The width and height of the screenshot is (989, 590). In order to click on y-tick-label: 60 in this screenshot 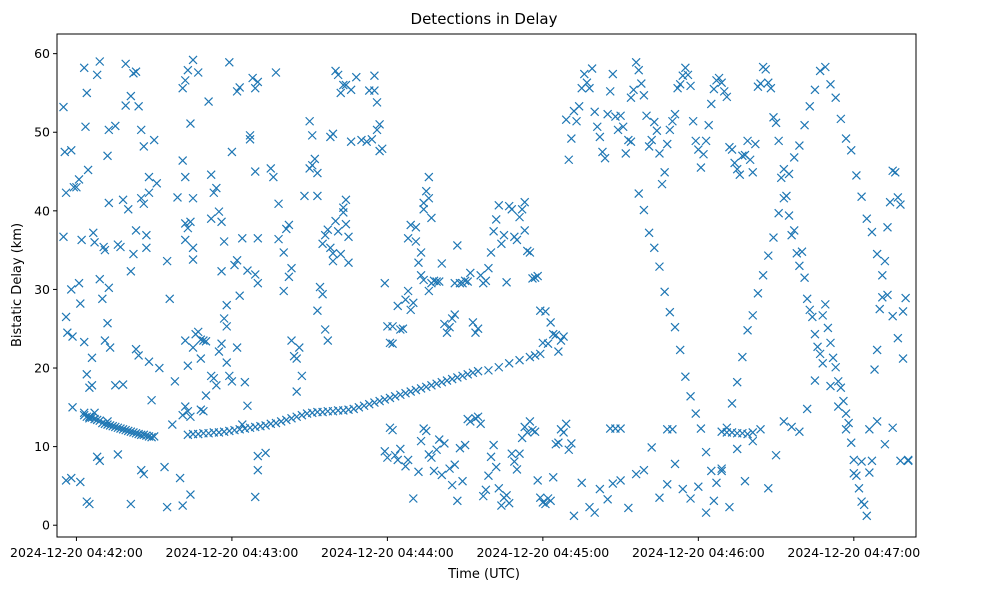, I will do `click(42, 53)`.